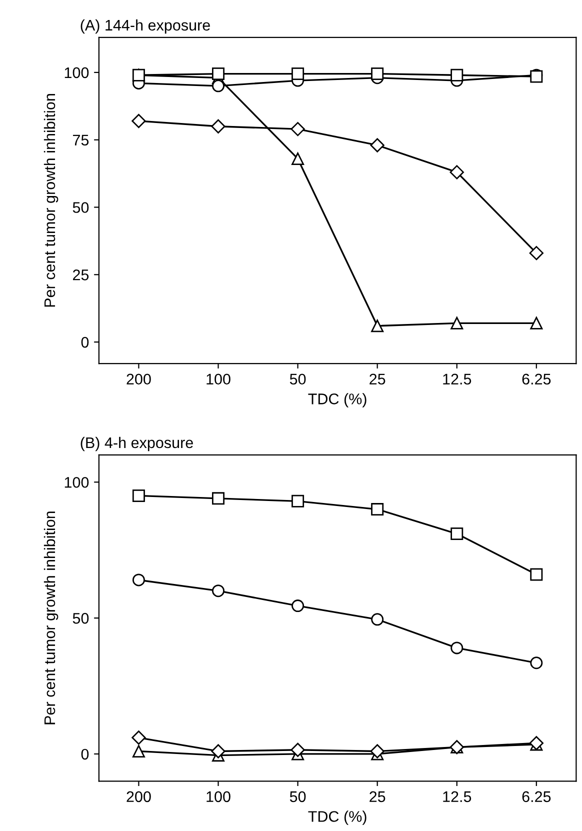 Image resolution: width=582 pixels, height=831 pixels. I want to click on y-tick-label: 75, so click(81, 140).